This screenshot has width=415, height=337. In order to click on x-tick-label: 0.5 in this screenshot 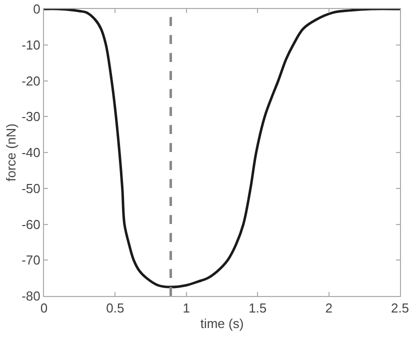, I will do `click(115, 308)`.